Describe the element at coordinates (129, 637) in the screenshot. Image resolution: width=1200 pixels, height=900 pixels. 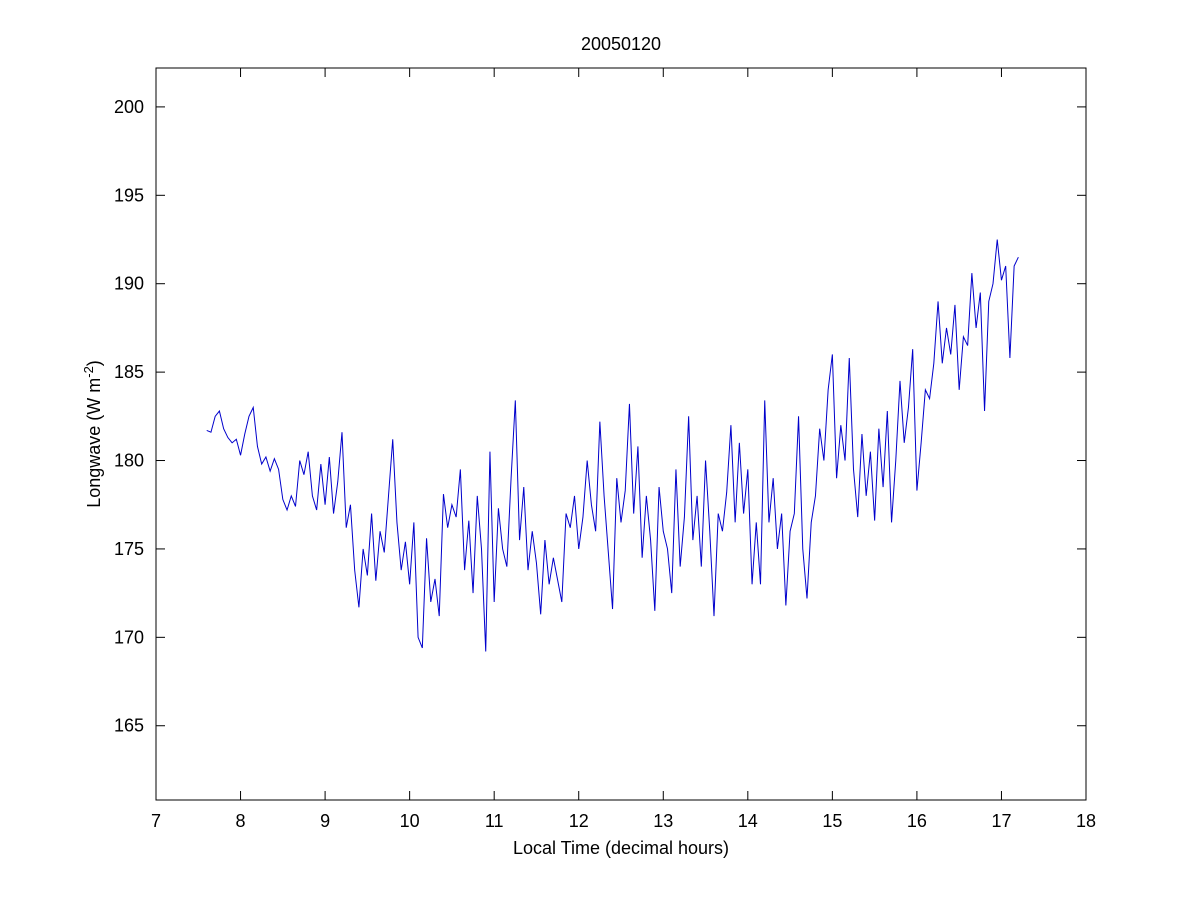
I see `y-tick-label: 170` at that location.